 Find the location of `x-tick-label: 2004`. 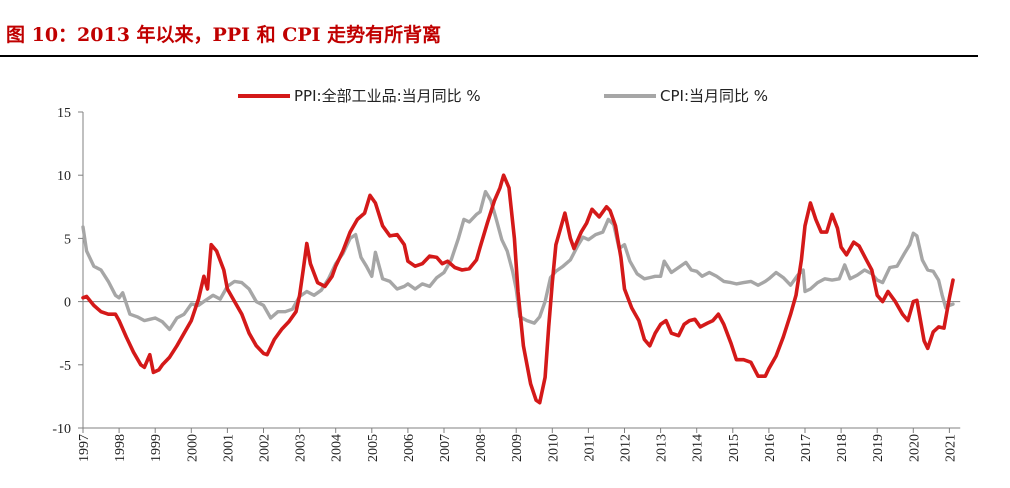

x-tick-label: 2004 is located at coordinates (337, 448).